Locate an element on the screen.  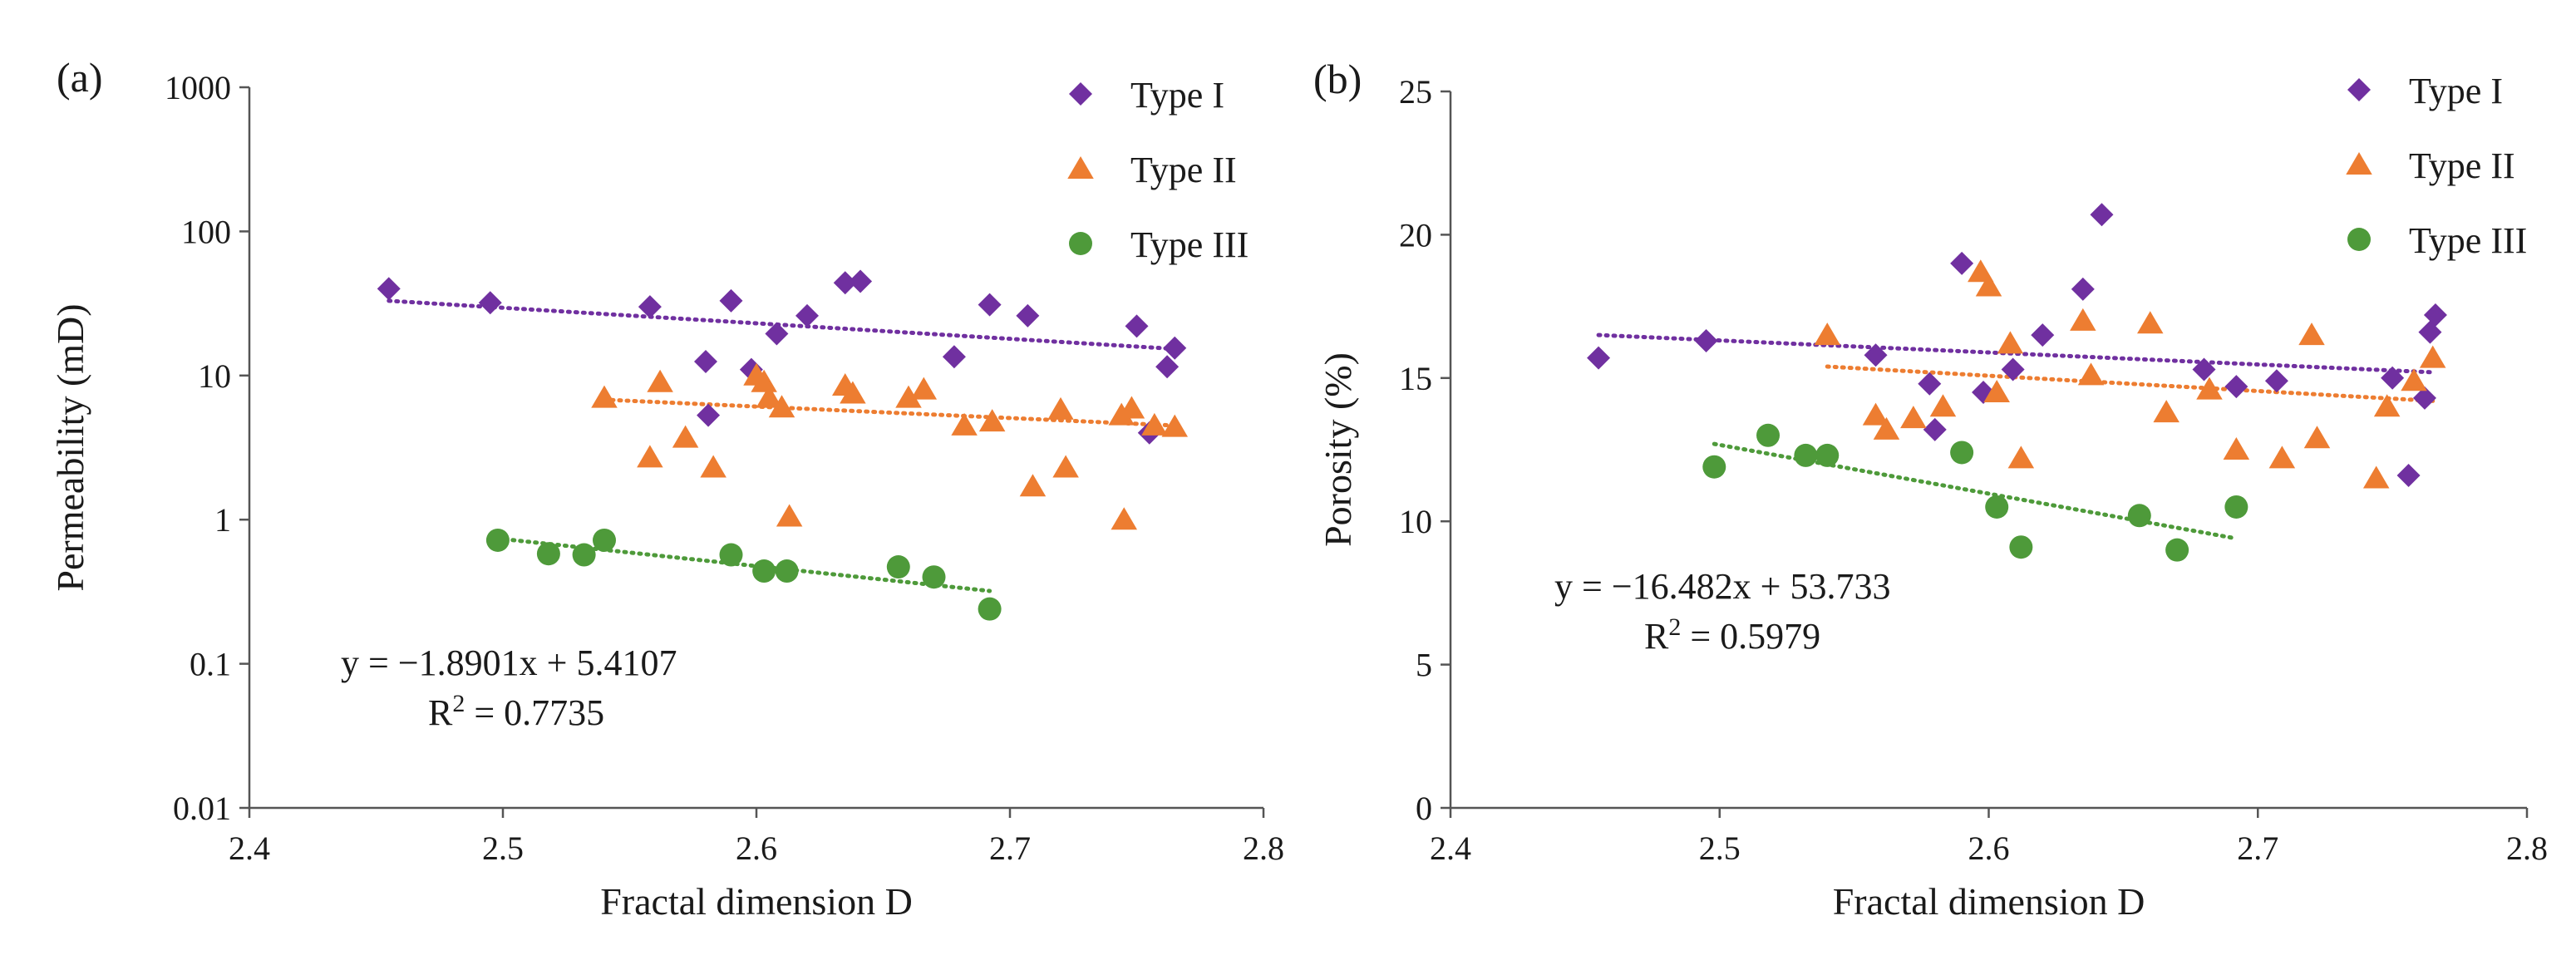
r-squared-annotation: R2 = 0.7735 is located at coordinates (516, 711).